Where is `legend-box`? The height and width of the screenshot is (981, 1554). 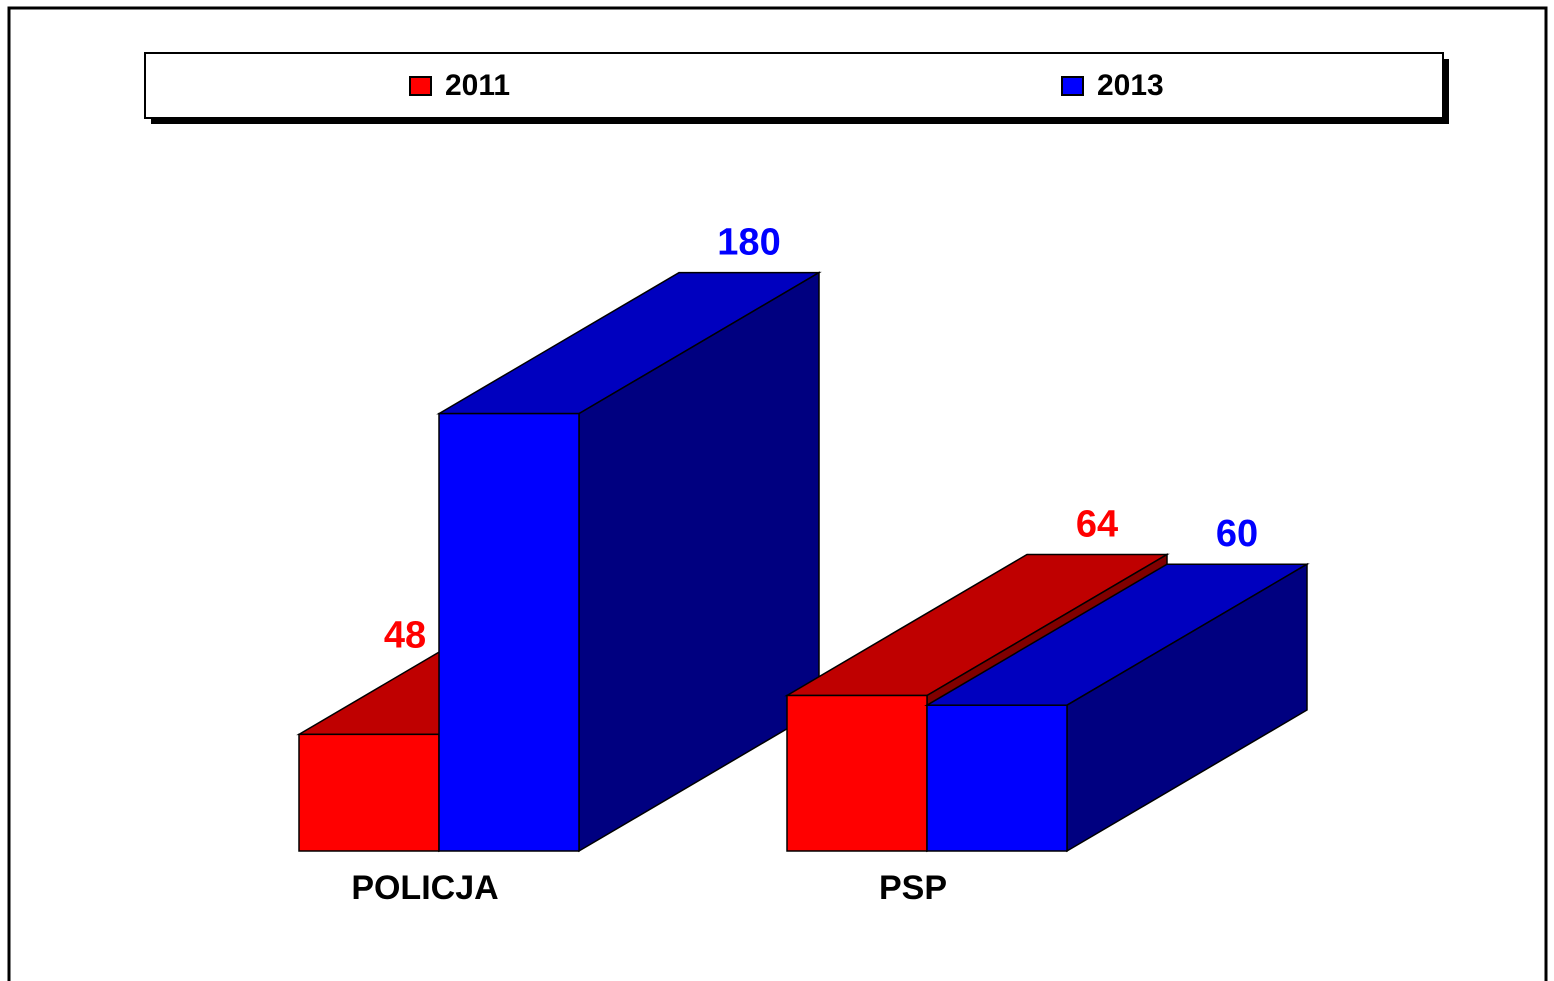 legend-box is located at coordinates (794, 85).